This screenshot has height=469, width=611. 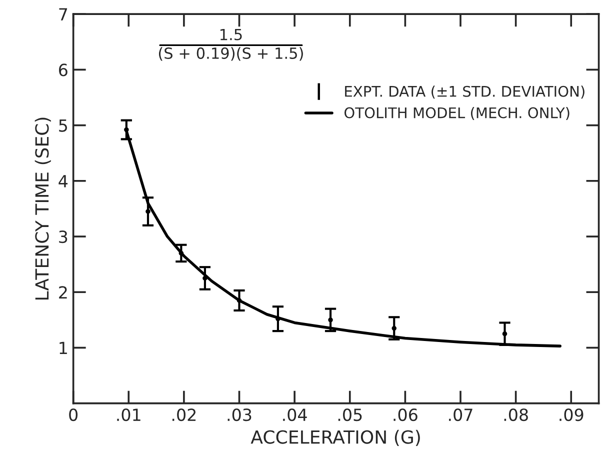 What do you see at coordinates (63, 181) in the screenshot?
I see `y-tick-label: 4` at bounding box center [63, 181].